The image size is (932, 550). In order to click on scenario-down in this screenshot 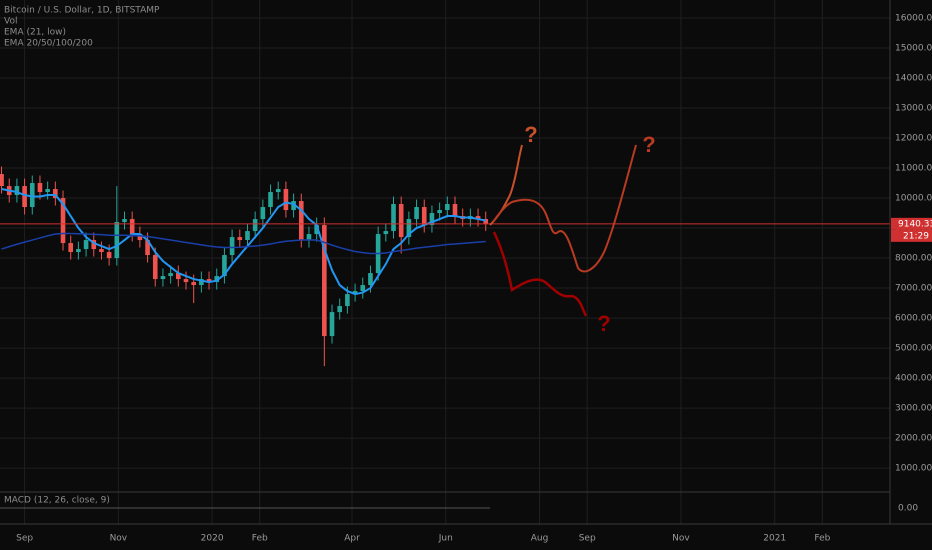, I will do `click(540, 274)`.